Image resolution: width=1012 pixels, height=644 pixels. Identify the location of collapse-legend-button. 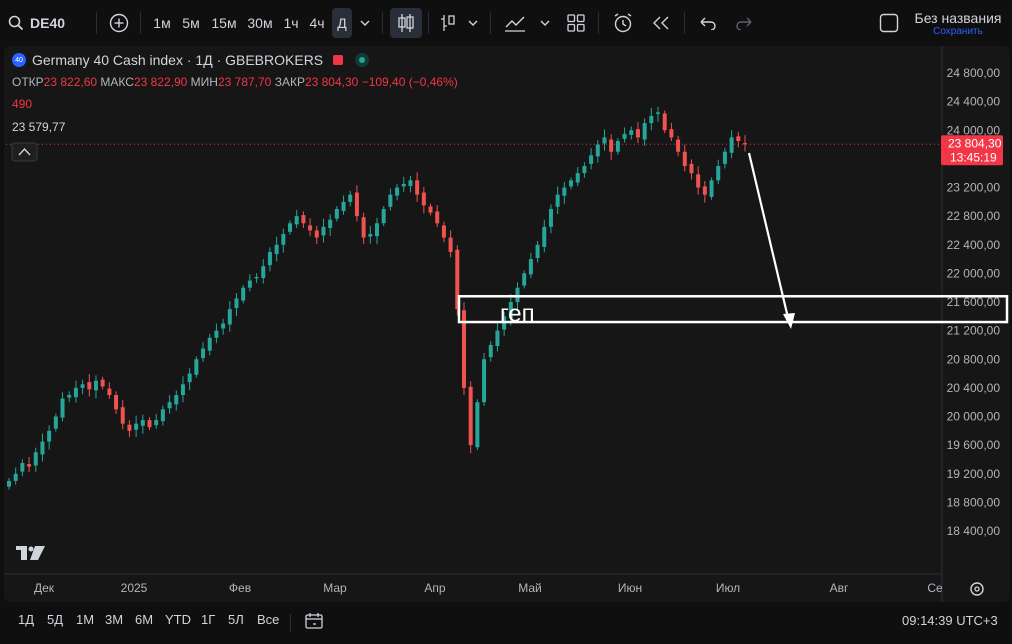
(24, 152).